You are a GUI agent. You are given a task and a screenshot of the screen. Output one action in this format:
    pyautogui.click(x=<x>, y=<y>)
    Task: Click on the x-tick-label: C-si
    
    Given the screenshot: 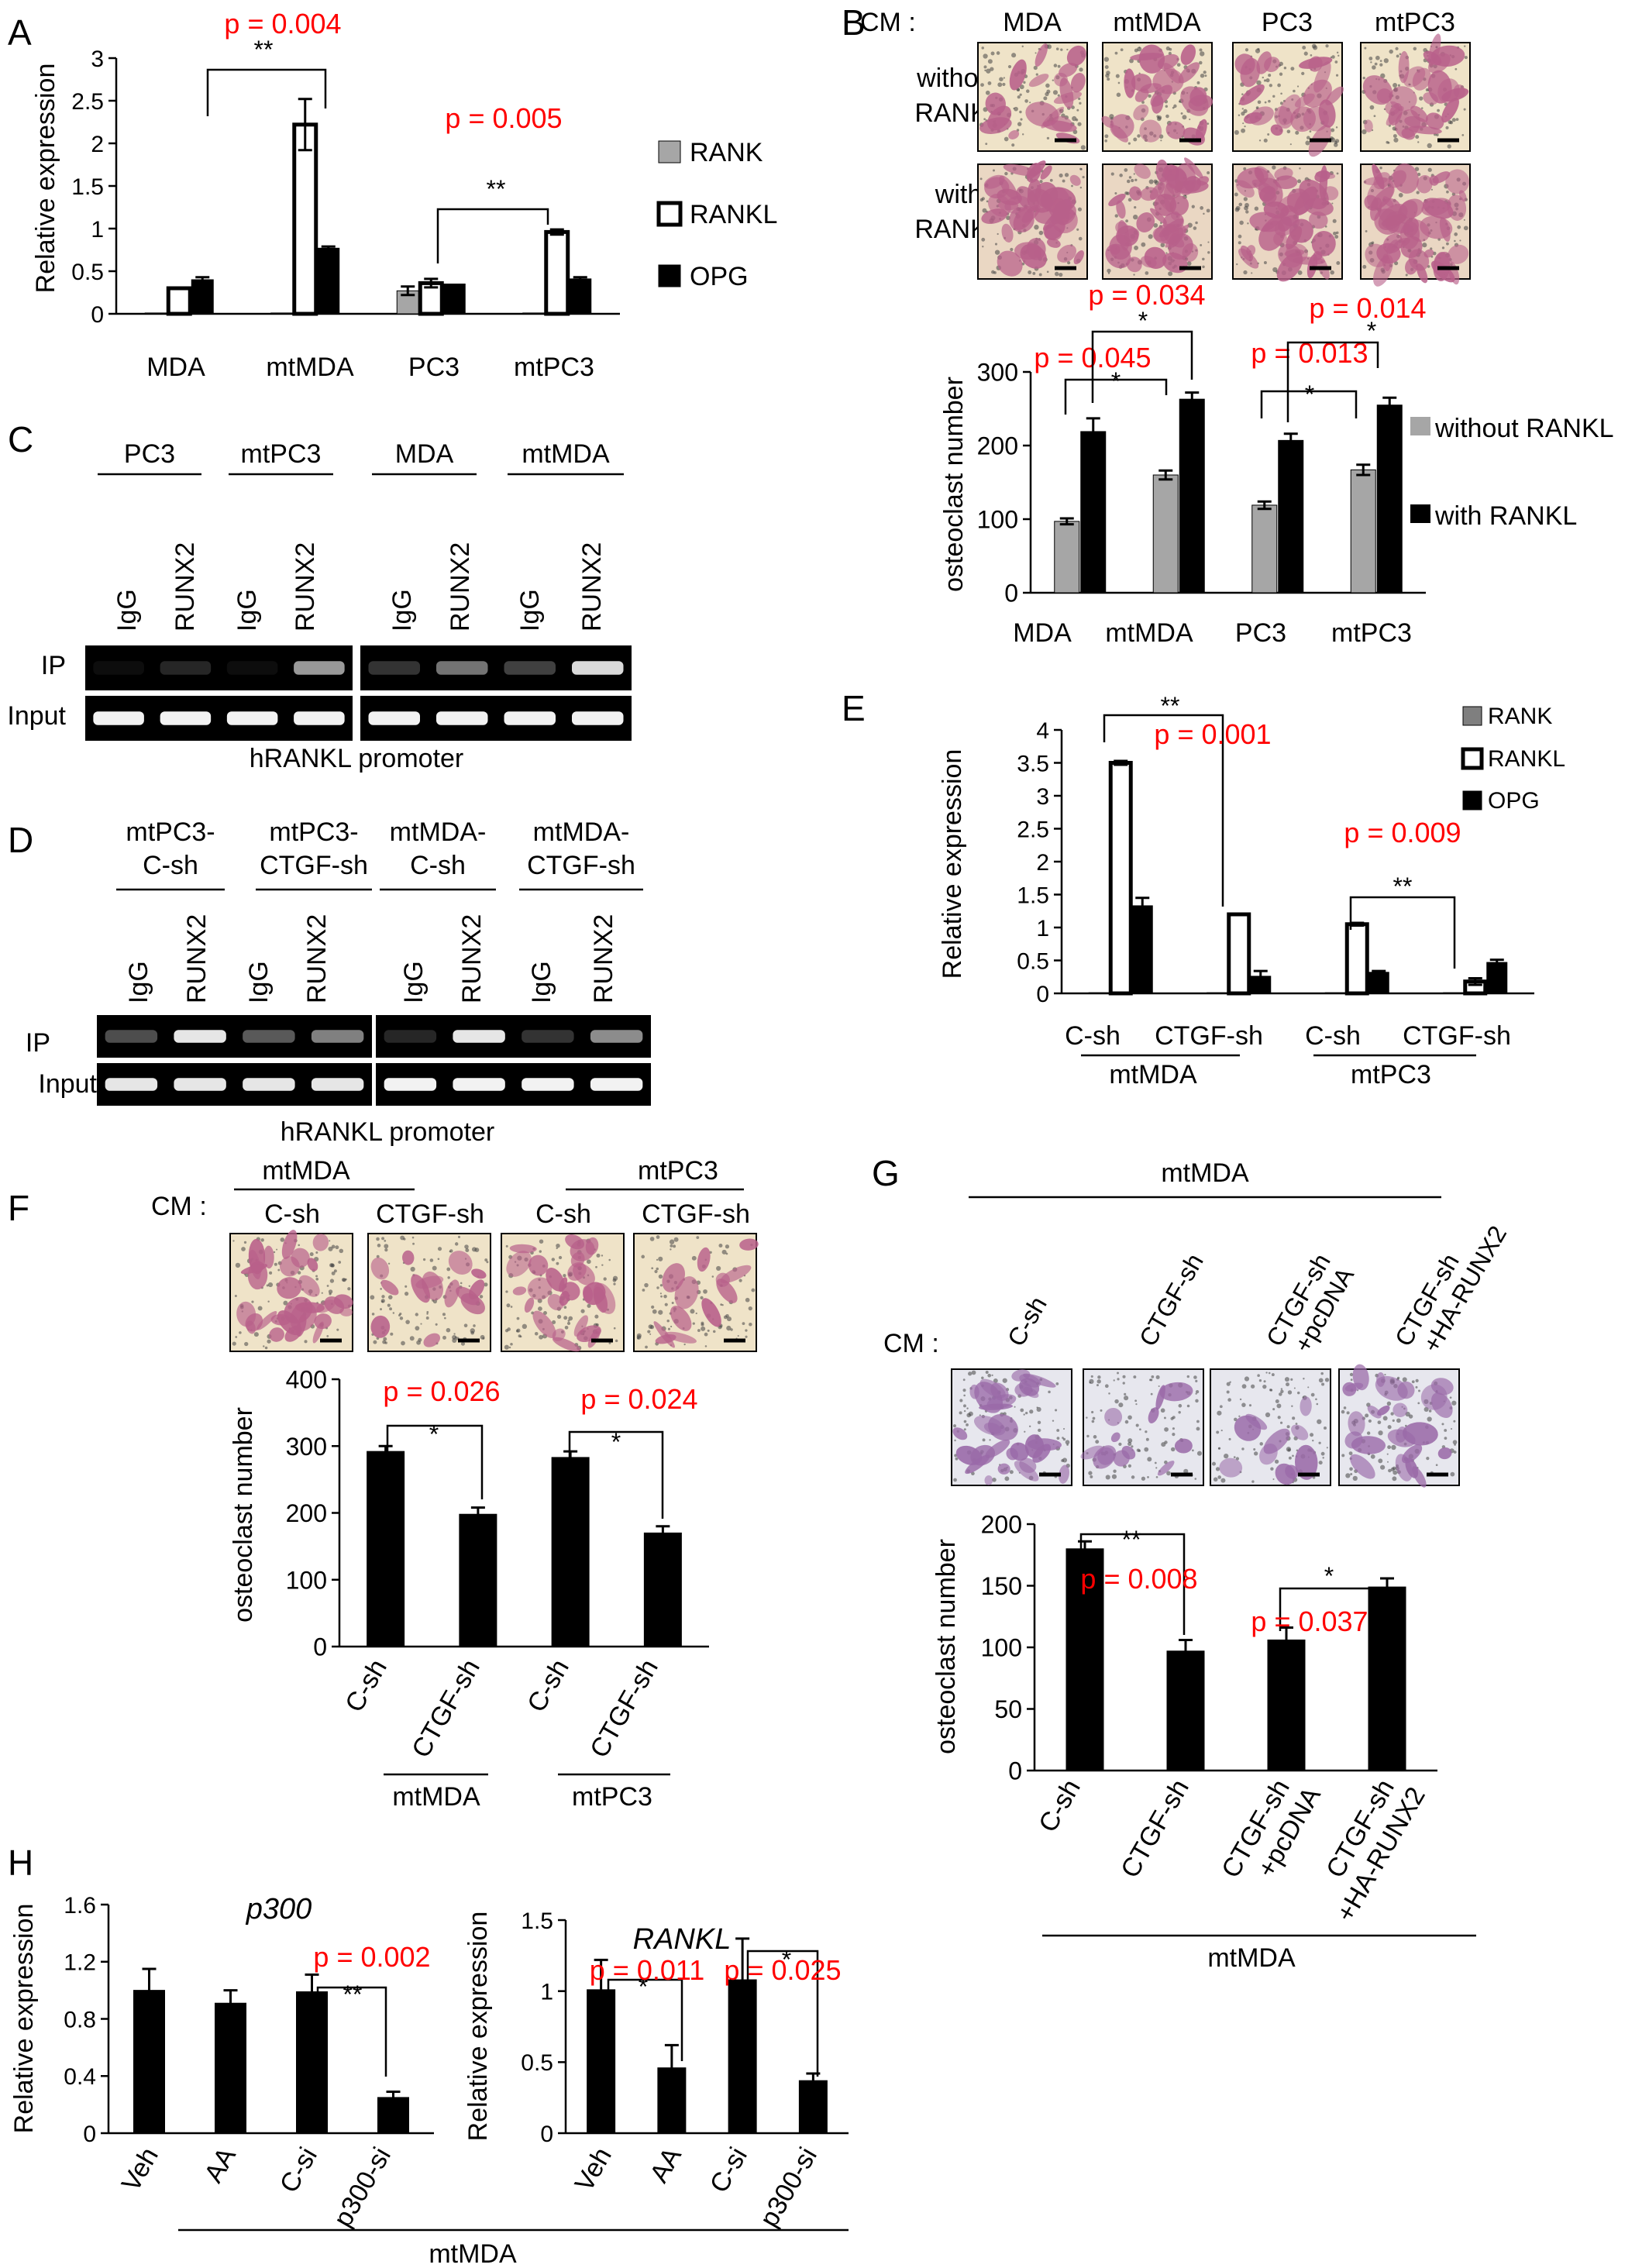 What is the action you would take?
    pyautogui.click(x=728, y=2170)
    